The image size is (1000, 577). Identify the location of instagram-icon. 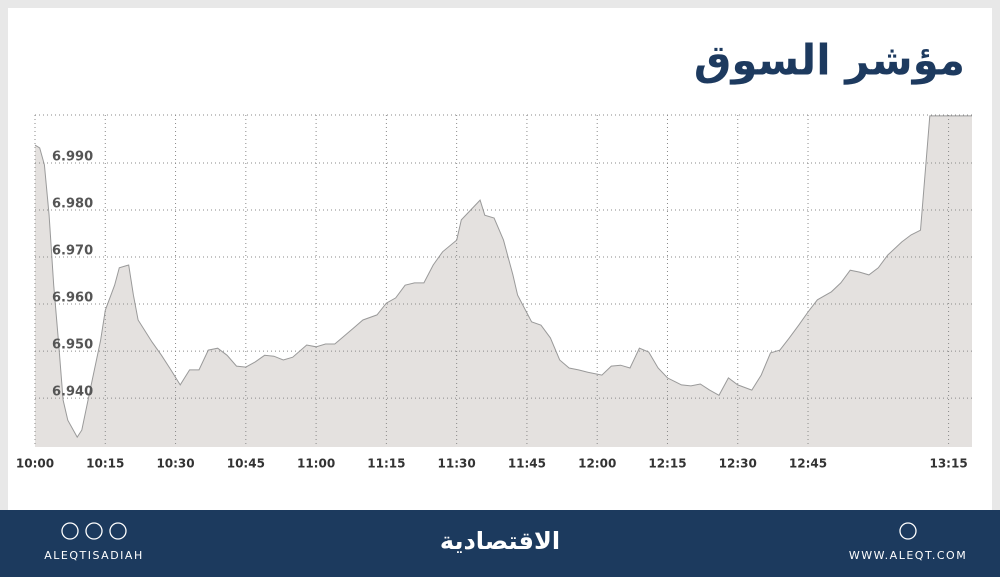
(70, 531).